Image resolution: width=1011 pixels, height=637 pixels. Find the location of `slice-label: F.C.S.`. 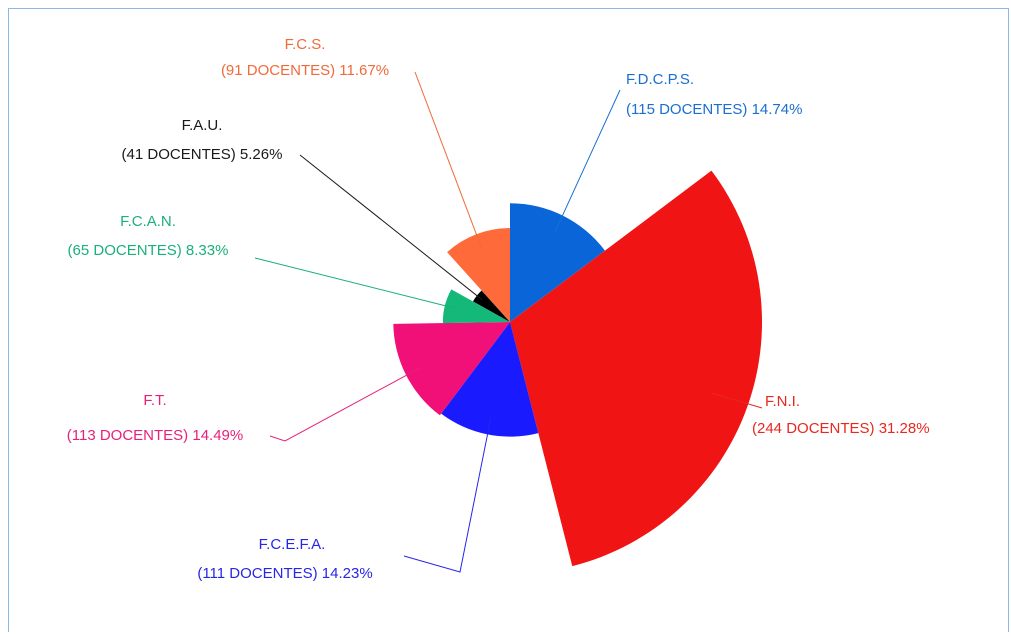

slice-label: F.C.S. is located at coordinates (305, 44).